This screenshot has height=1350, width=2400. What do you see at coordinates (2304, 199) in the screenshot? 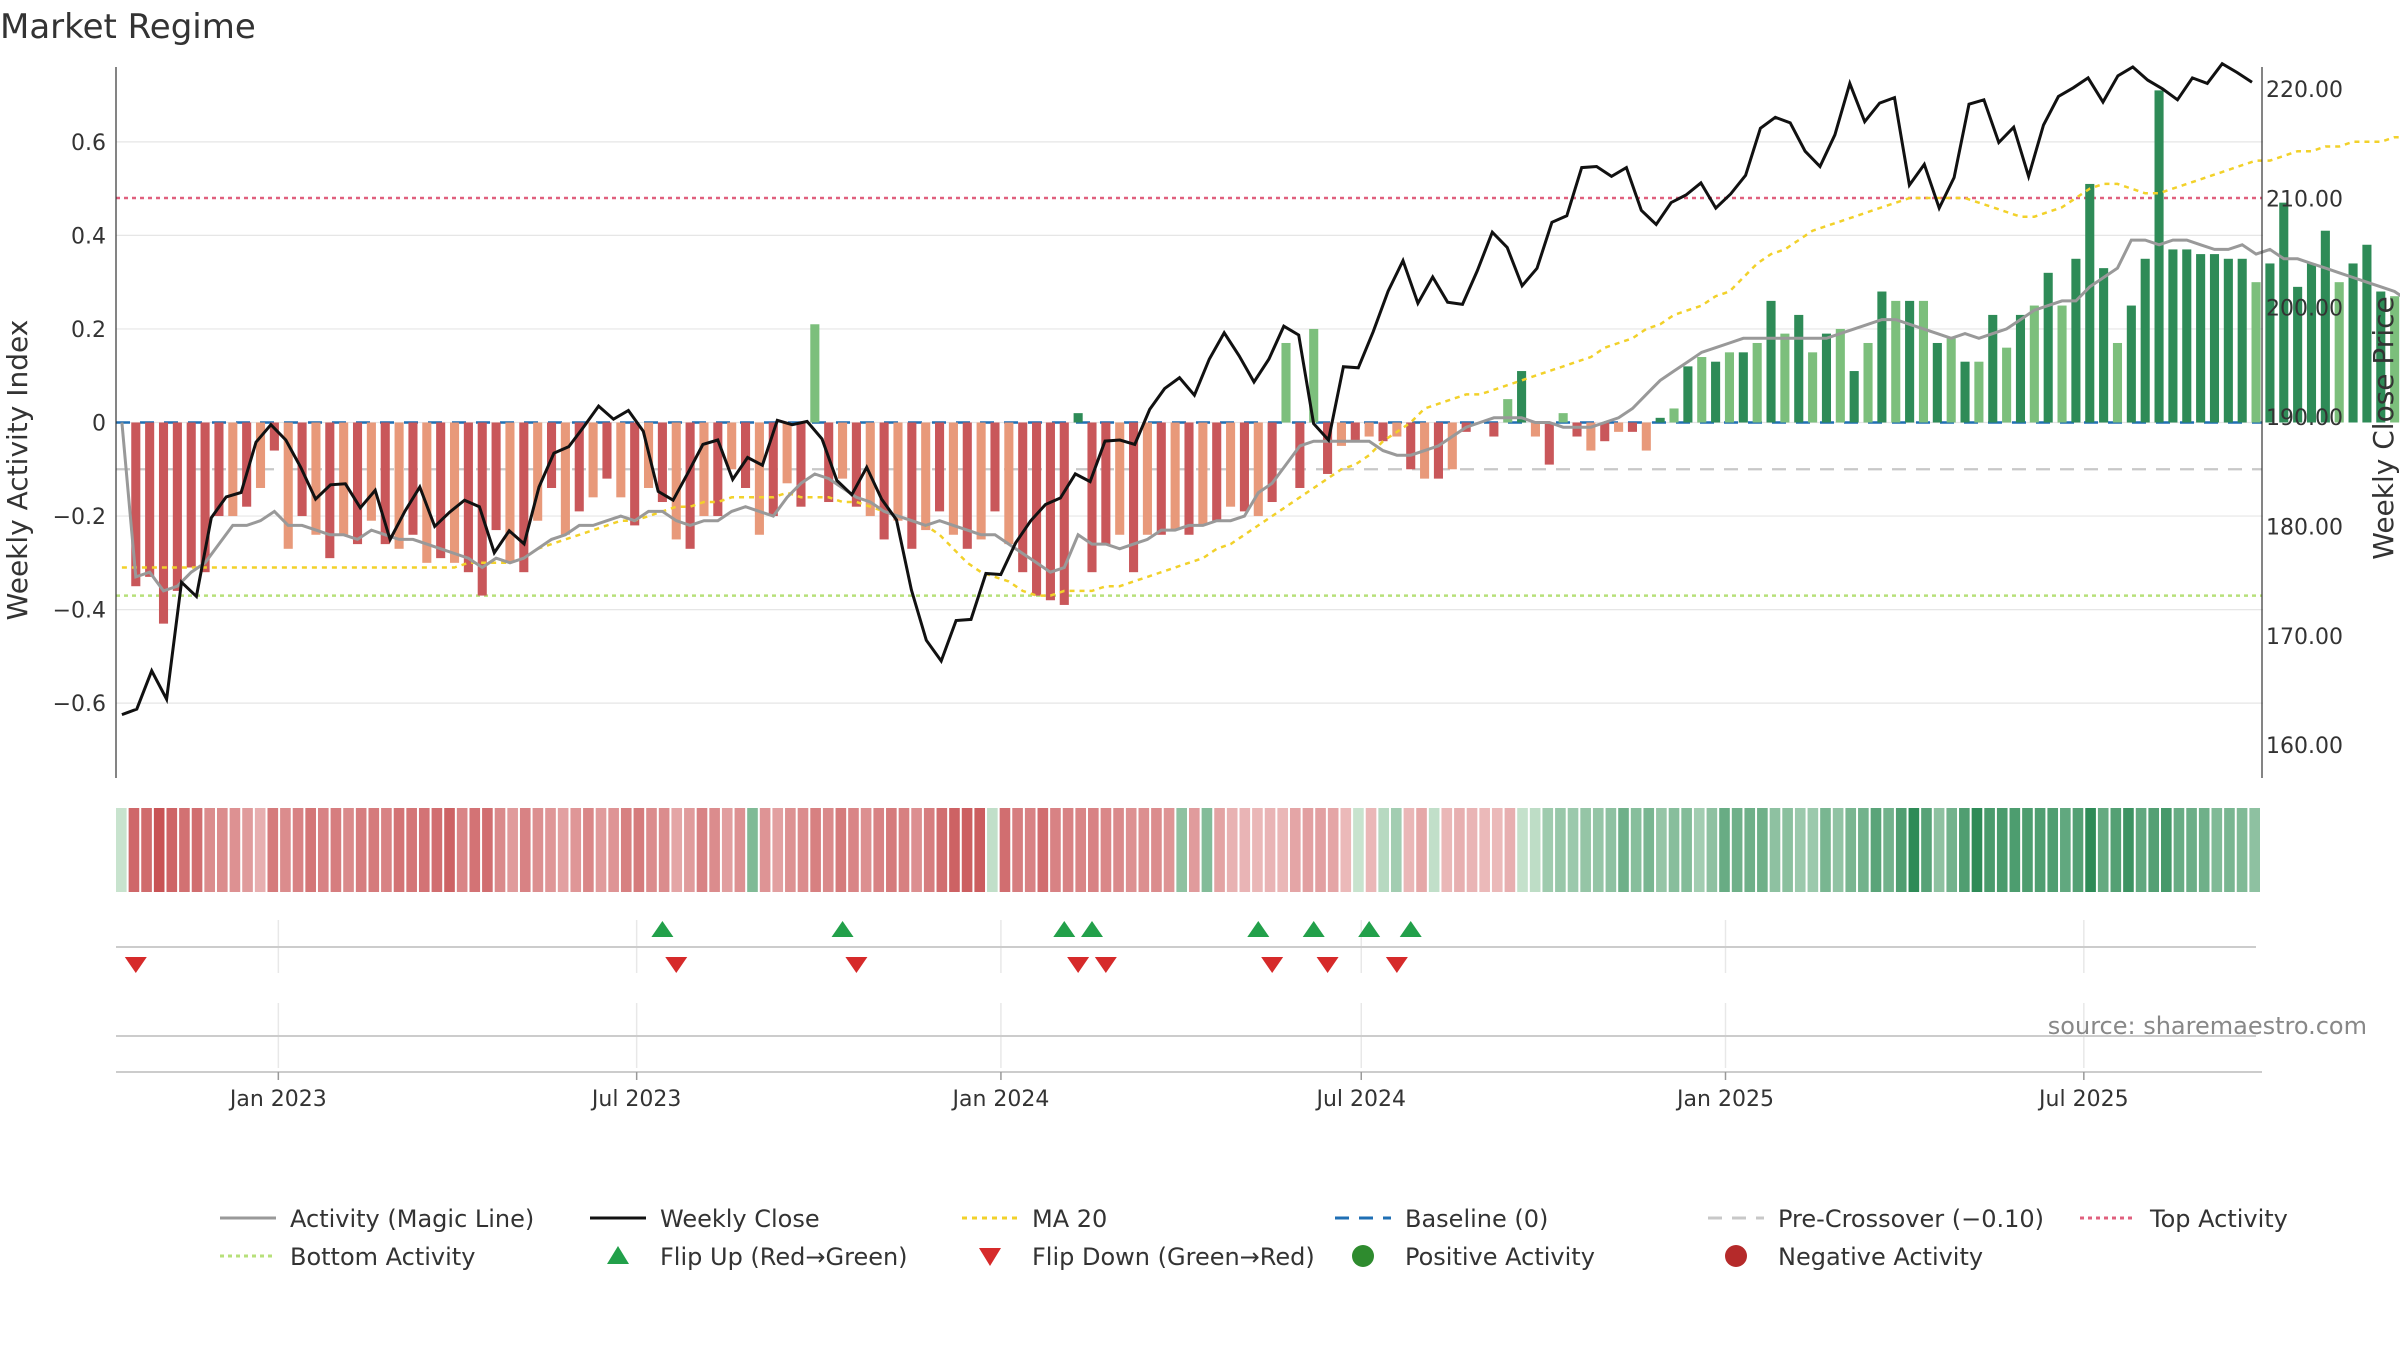
I see `y-tick-label-right: 210.00` at bounding box center [2304, 199].